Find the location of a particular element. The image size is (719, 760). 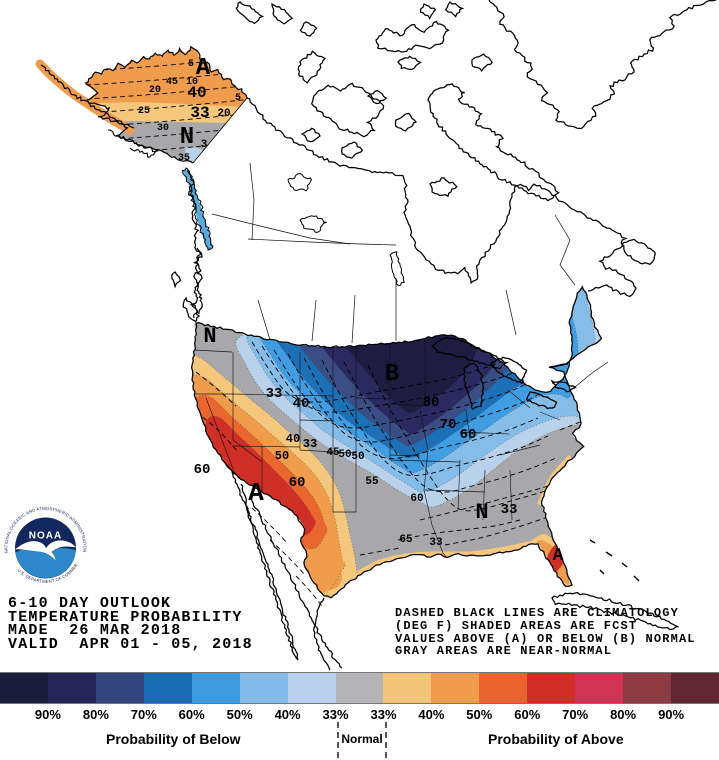

svg-text: 25 is located at coordinates (144, 111).